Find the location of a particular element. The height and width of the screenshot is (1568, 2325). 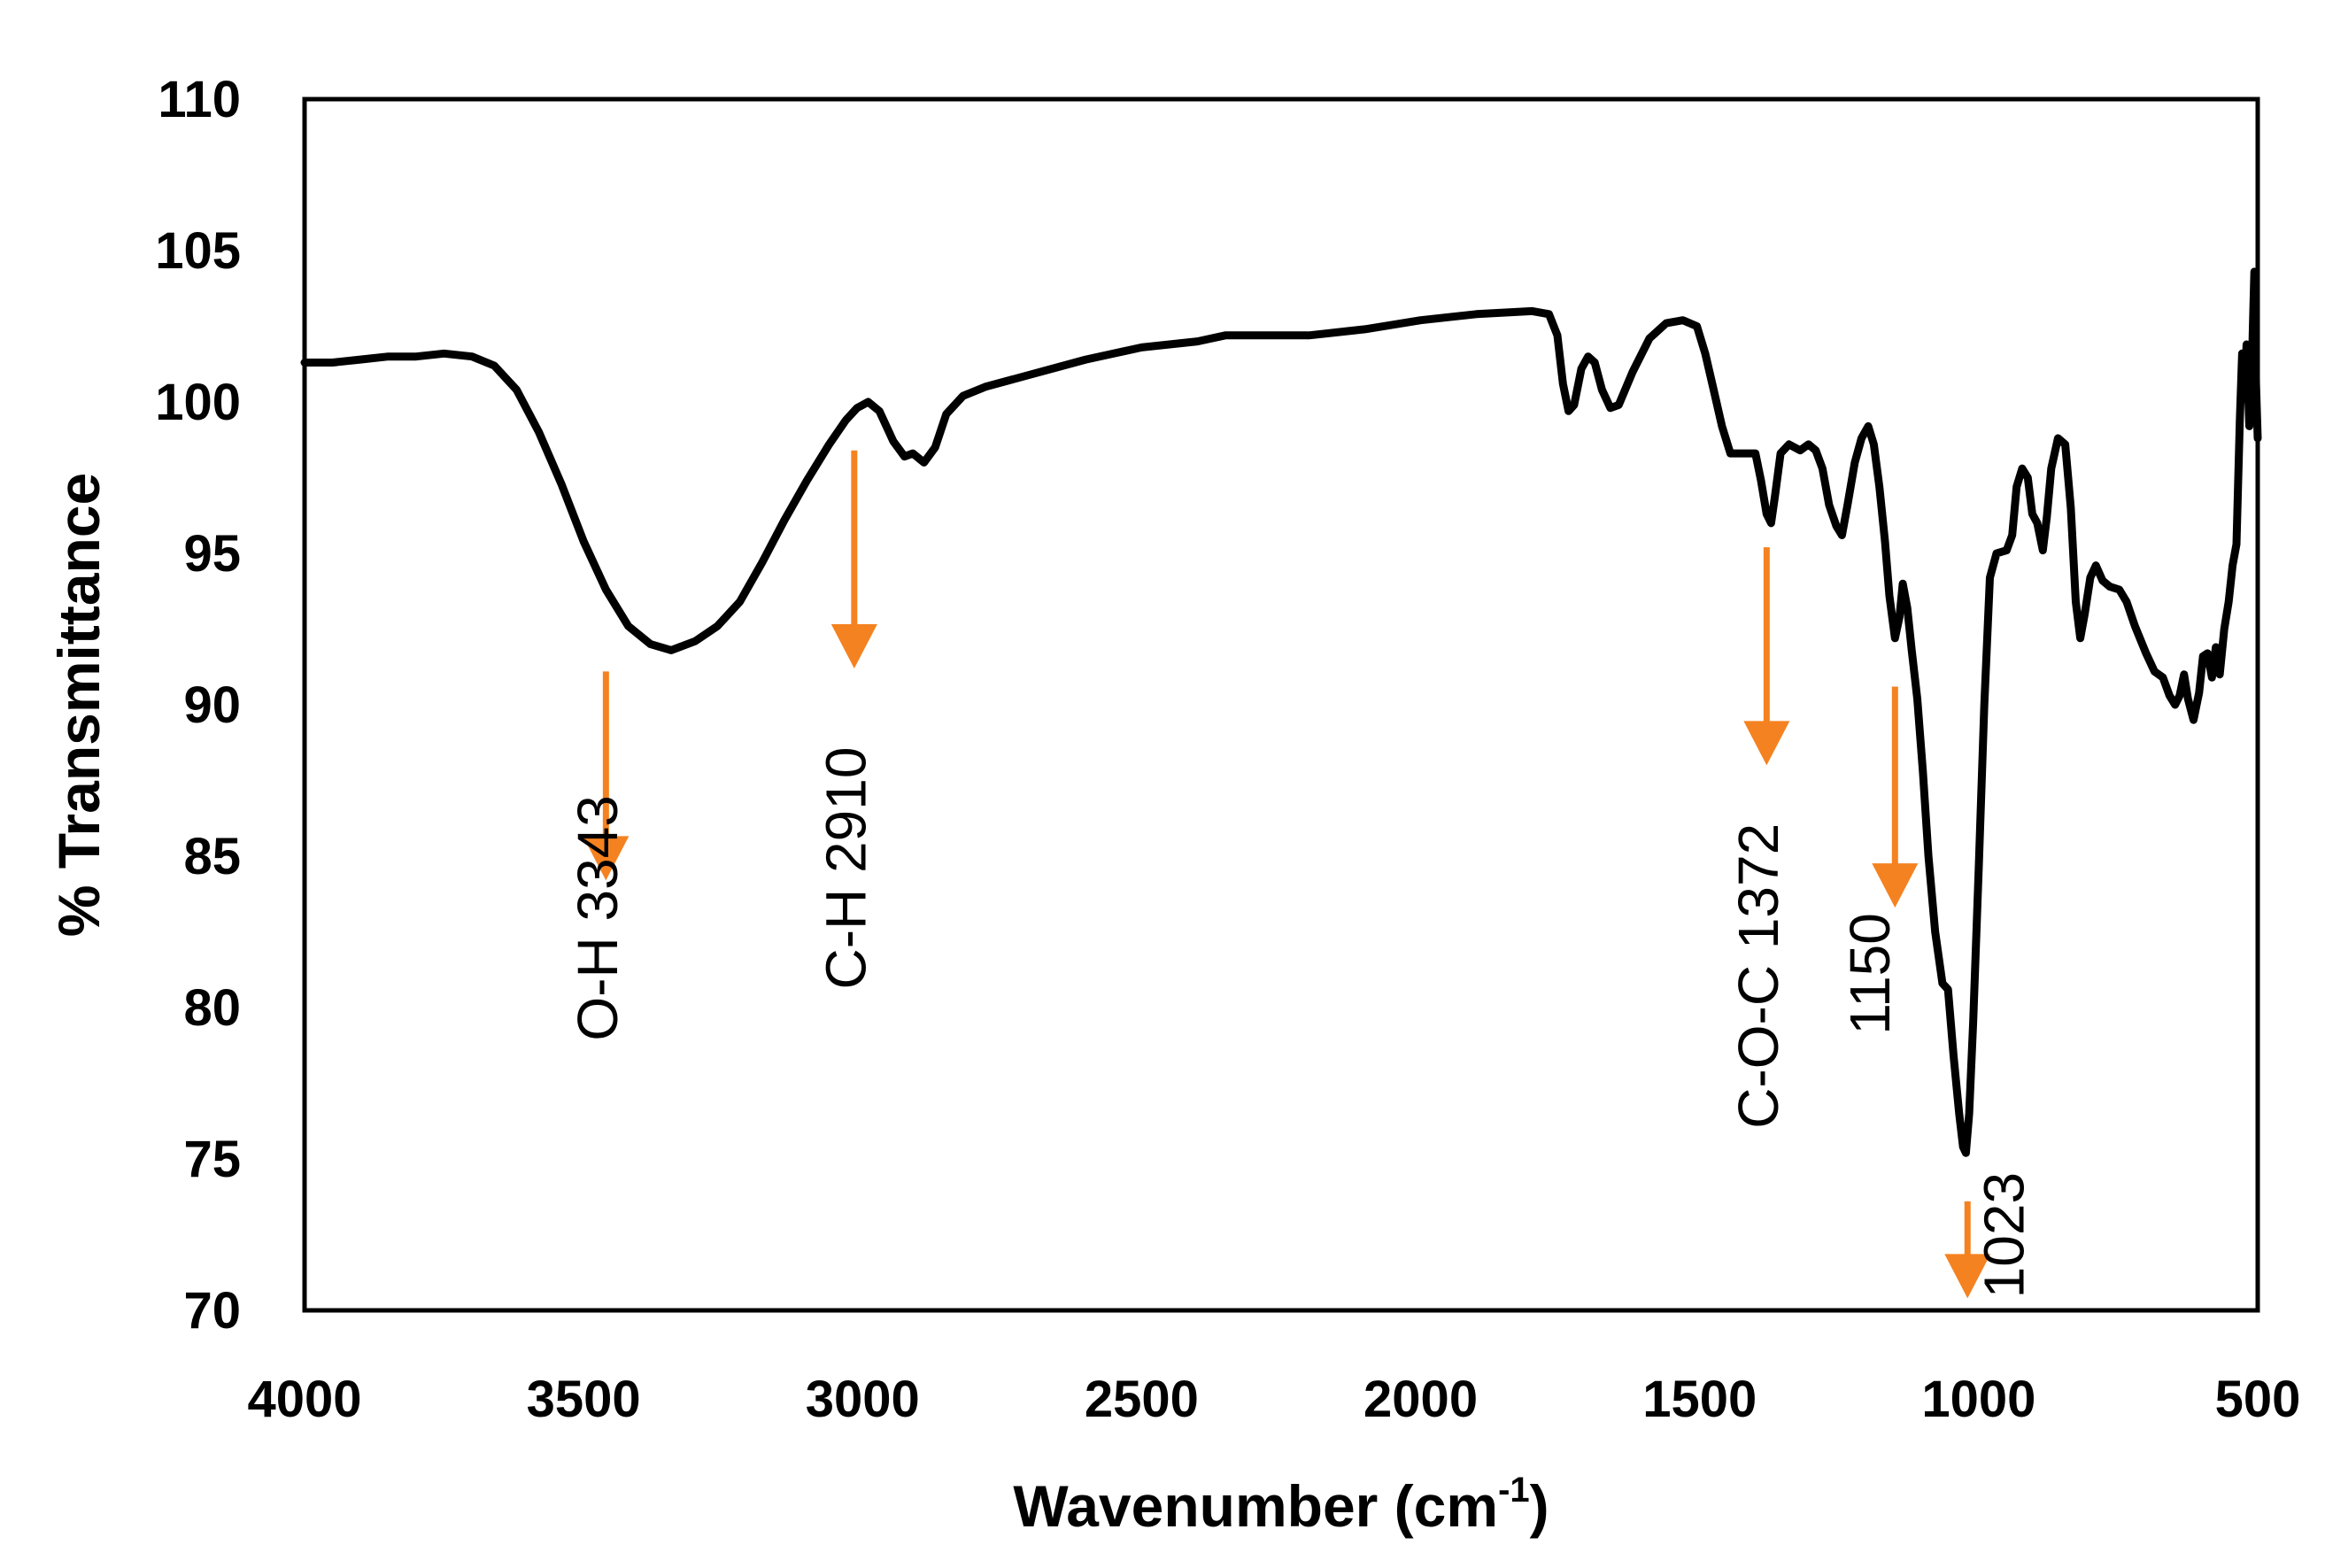

peak-annotation: O-H 3343 is located at coordinates (598, 856).